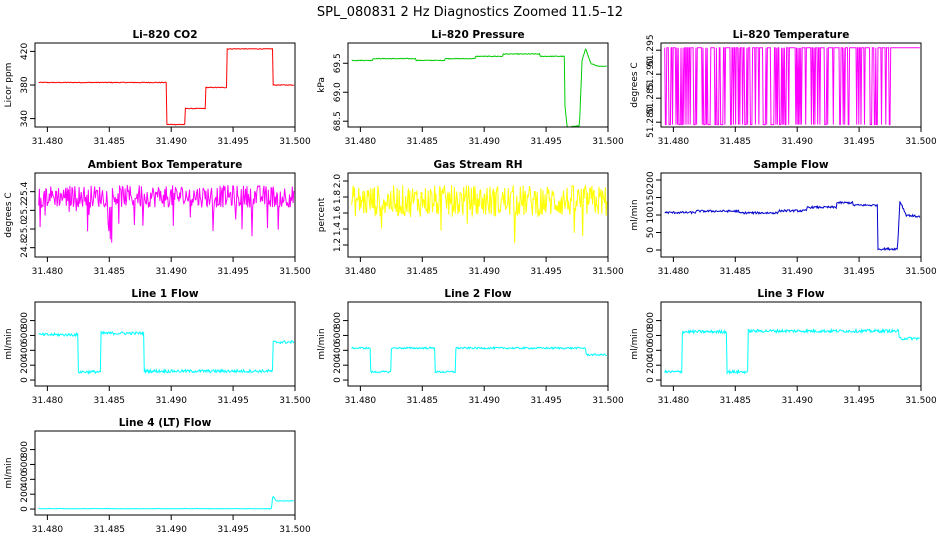 This screenshot has width=936, height=540. What do you see at coordinates (651, 233) in the screenshot?
I see `y-tick-label: 50` at bounding box center [651, 233].